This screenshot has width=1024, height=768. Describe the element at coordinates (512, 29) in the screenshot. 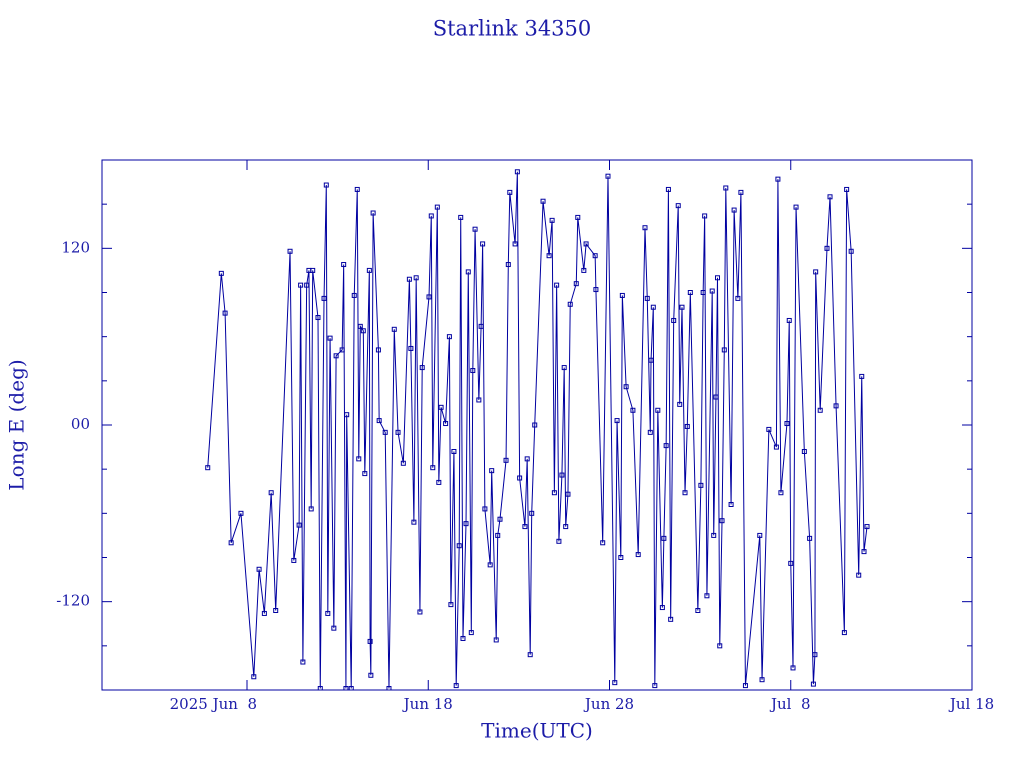

I see `chart-title: Starlink 34350` at that location.